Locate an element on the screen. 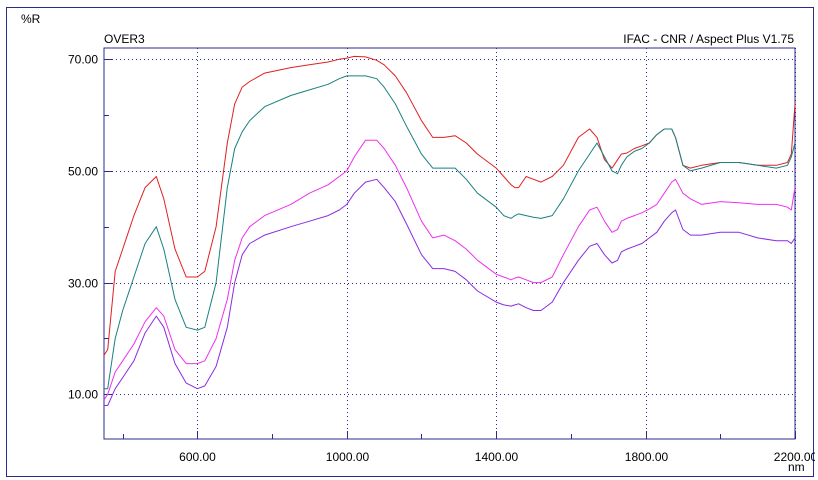 The height and width of the screenshot is (480, 818). y-tick-label: 50.00 is located at coordinates (83, 172).